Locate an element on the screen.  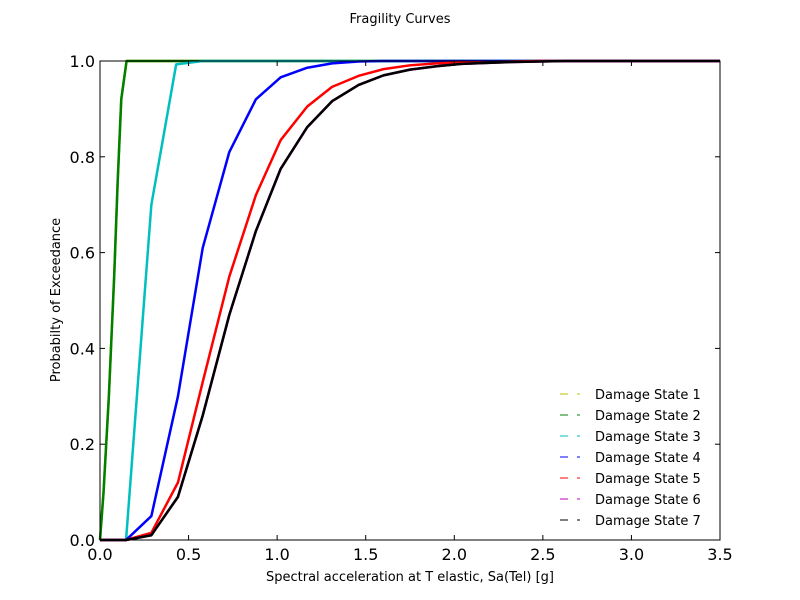
y-tick-label: 0.4 is located at coordinates (82, 348).